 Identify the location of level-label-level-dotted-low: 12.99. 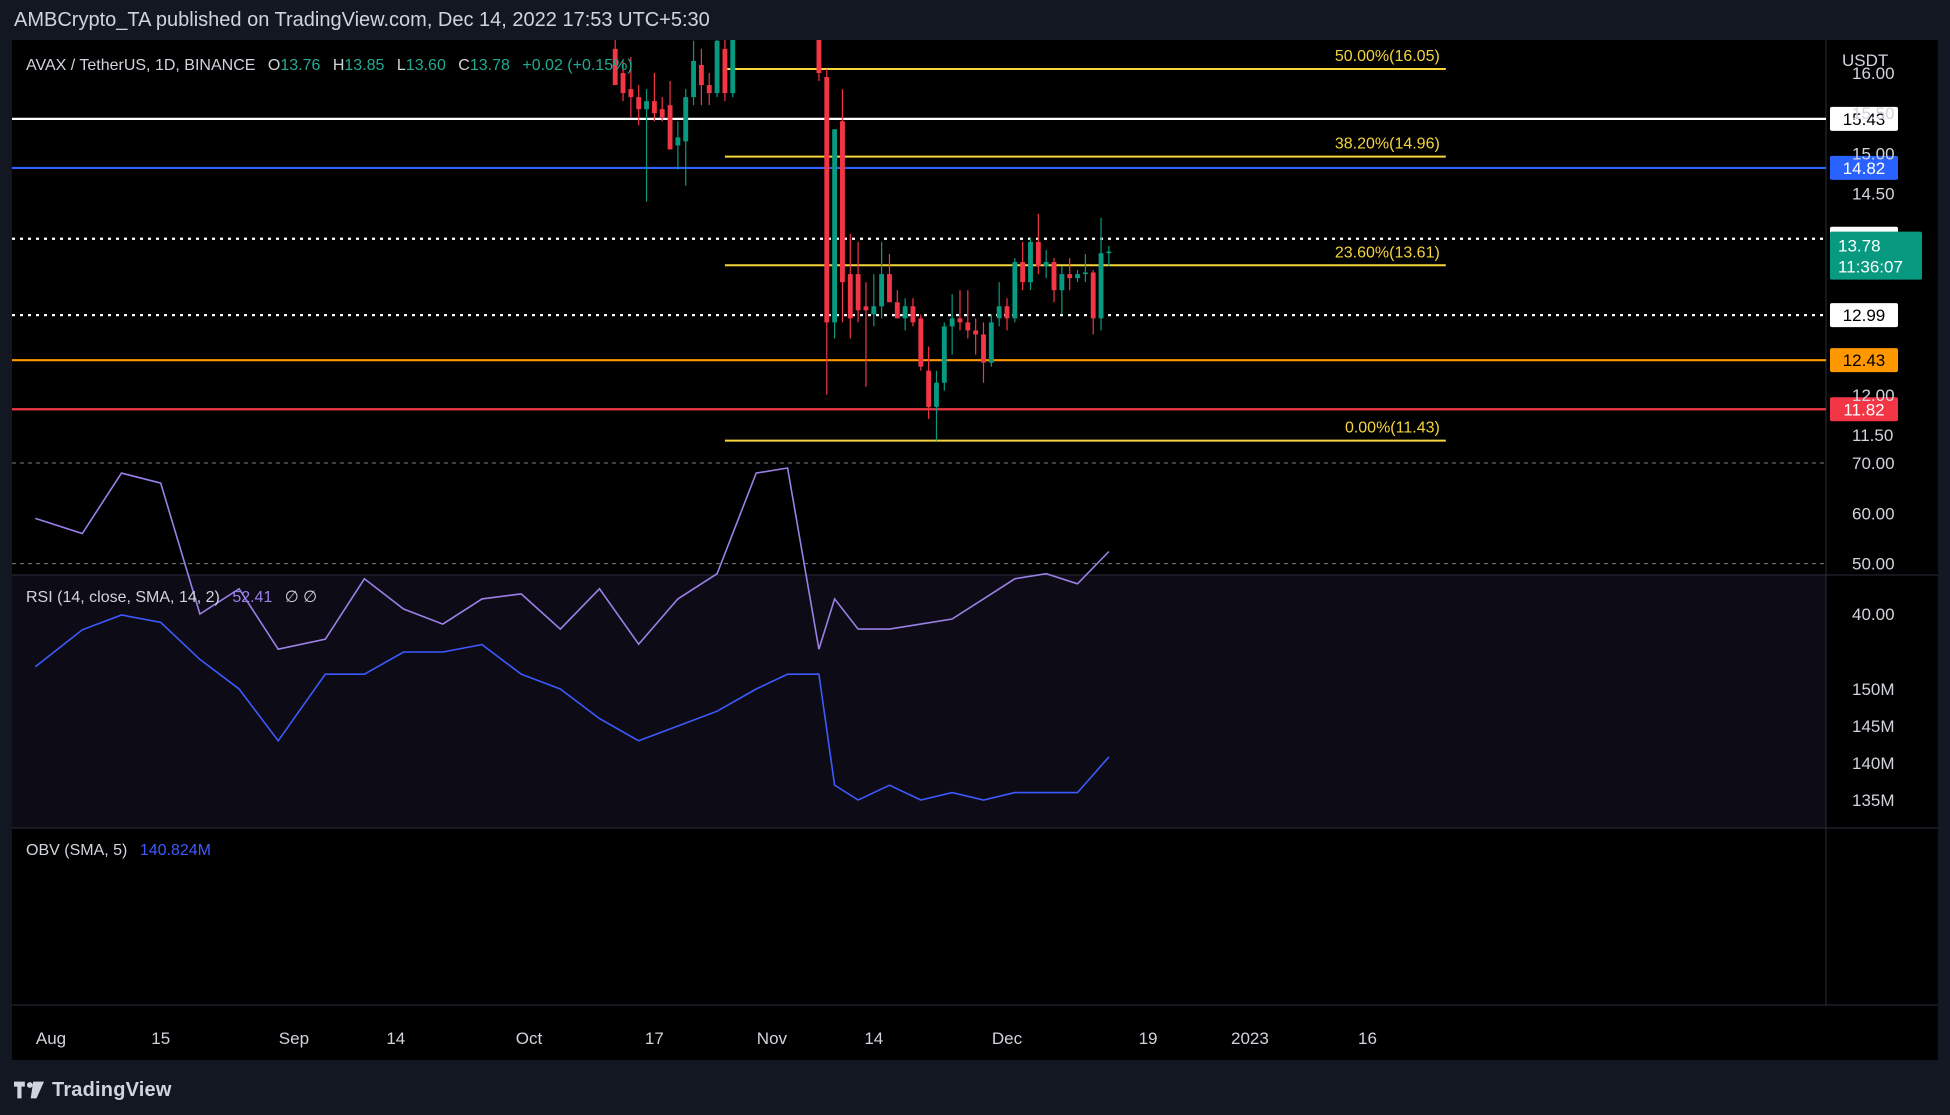
(1864, 315).